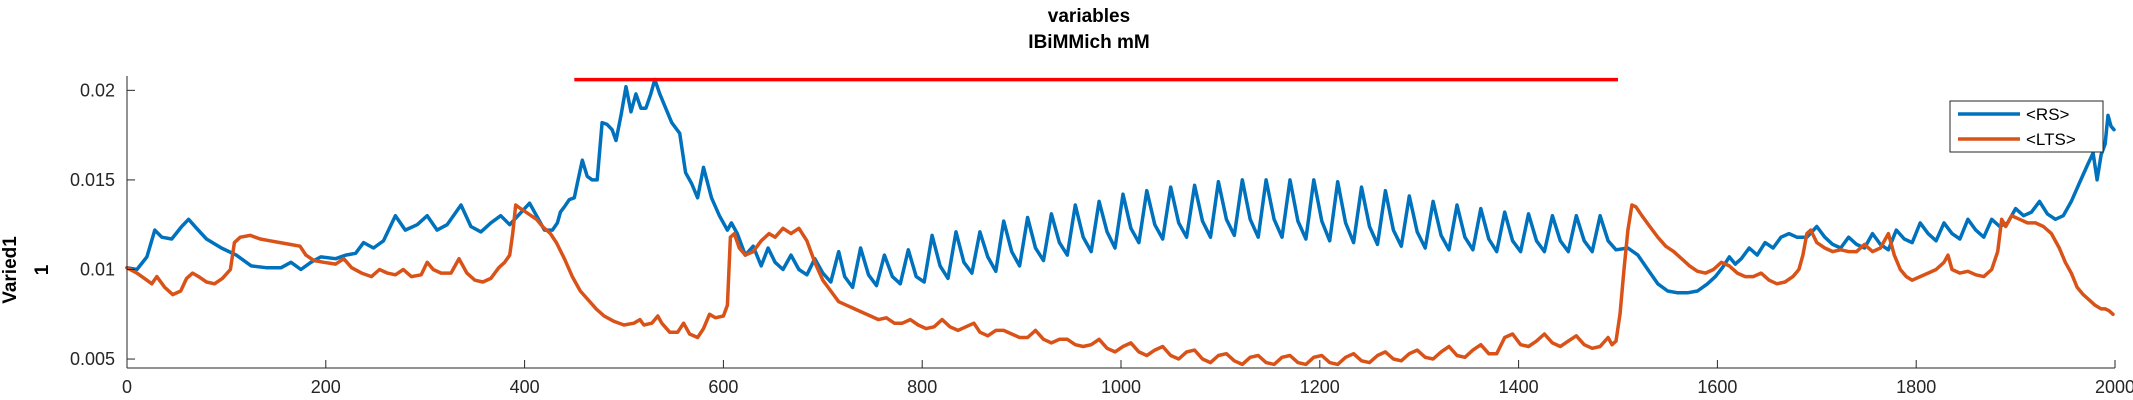 This screenshot has width=2133, height=400. What do you see at coordinates (92, 180) in the screenshot?
I see `y-tick-label: 0.015` at bounding box center [92, 180].